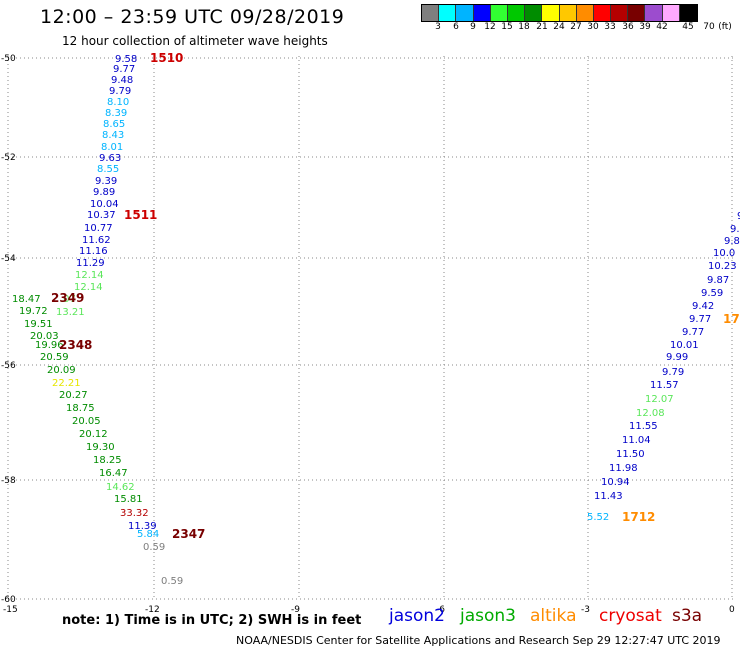  What do you see at coordinates (188, 534) in the screenshot?
I see `pass-time-label: 2347` at bounding box center [188, 534].